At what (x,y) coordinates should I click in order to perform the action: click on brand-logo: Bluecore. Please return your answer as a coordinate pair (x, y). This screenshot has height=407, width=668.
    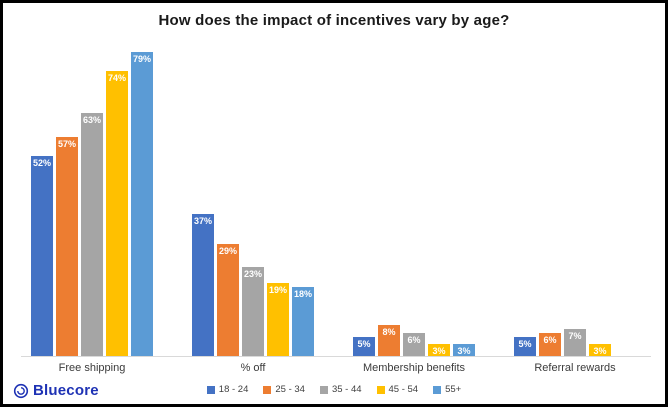
    Looking at the image, I should click on (56, 390).